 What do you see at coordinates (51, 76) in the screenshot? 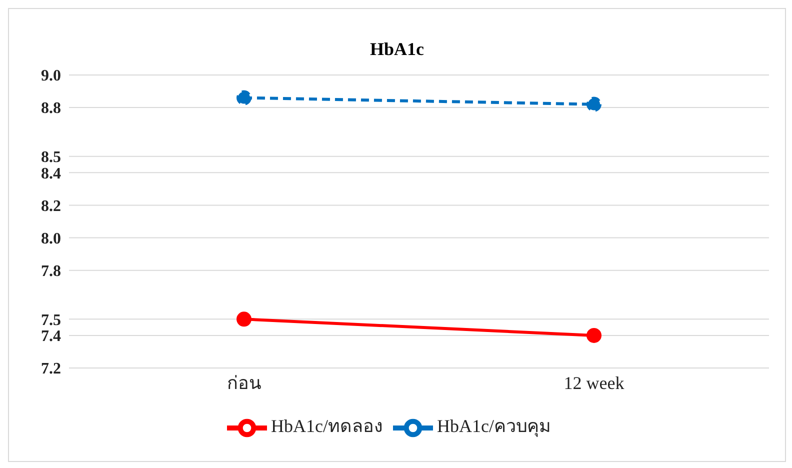
I see `y-tick-label: 9.0` at bounding box center [51, 76].